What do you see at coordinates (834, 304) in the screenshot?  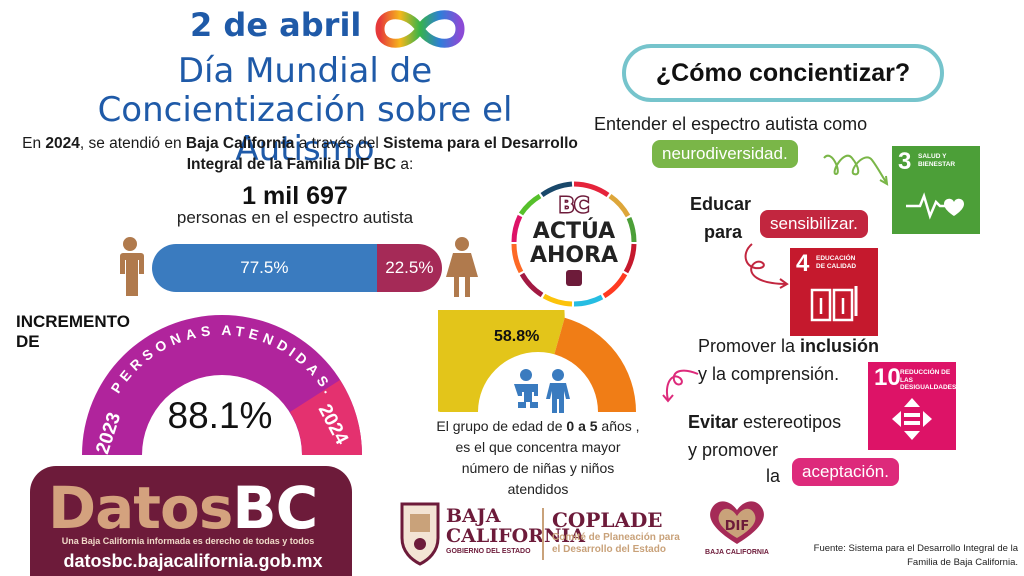 I see `book-icon` at bounding box center [834, 304].